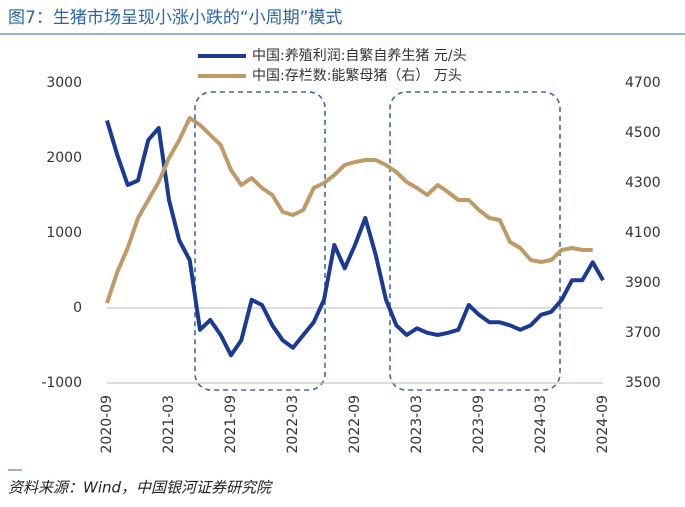  Describe the element at coordinates (61, 383) in the screenshot. I see `y-tick-label: -1000` at that location.